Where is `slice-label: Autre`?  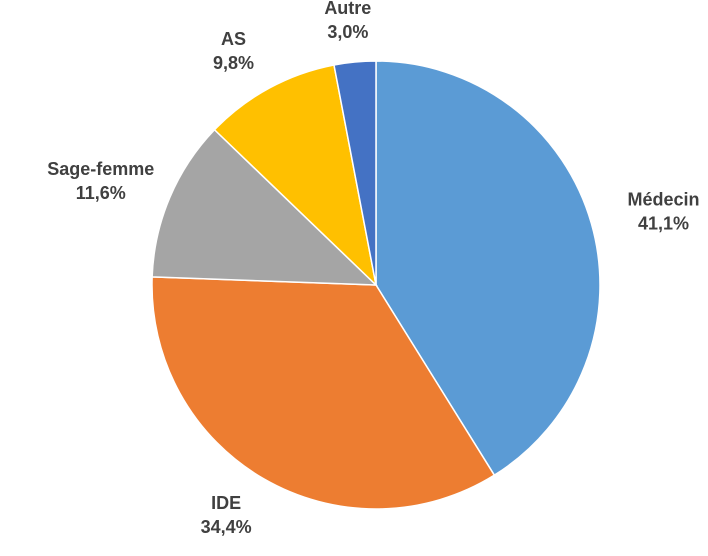
slice-label: Autre is located at coordinates (347, 9).